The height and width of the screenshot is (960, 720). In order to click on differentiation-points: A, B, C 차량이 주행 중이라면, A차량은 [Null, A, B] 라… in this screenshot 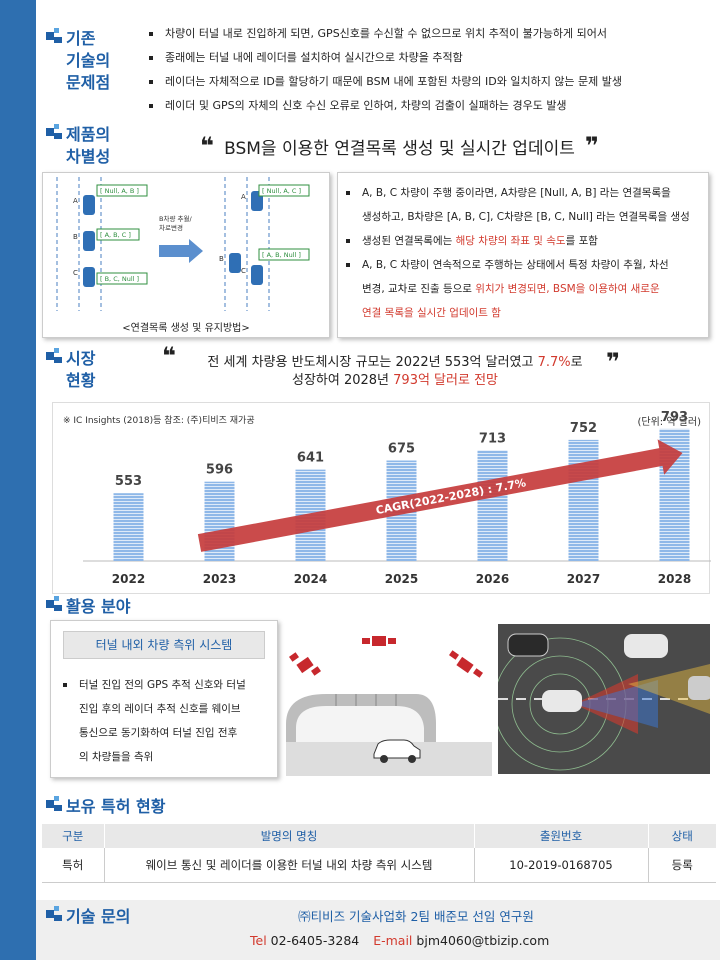, I will do `click(523, 255)`.